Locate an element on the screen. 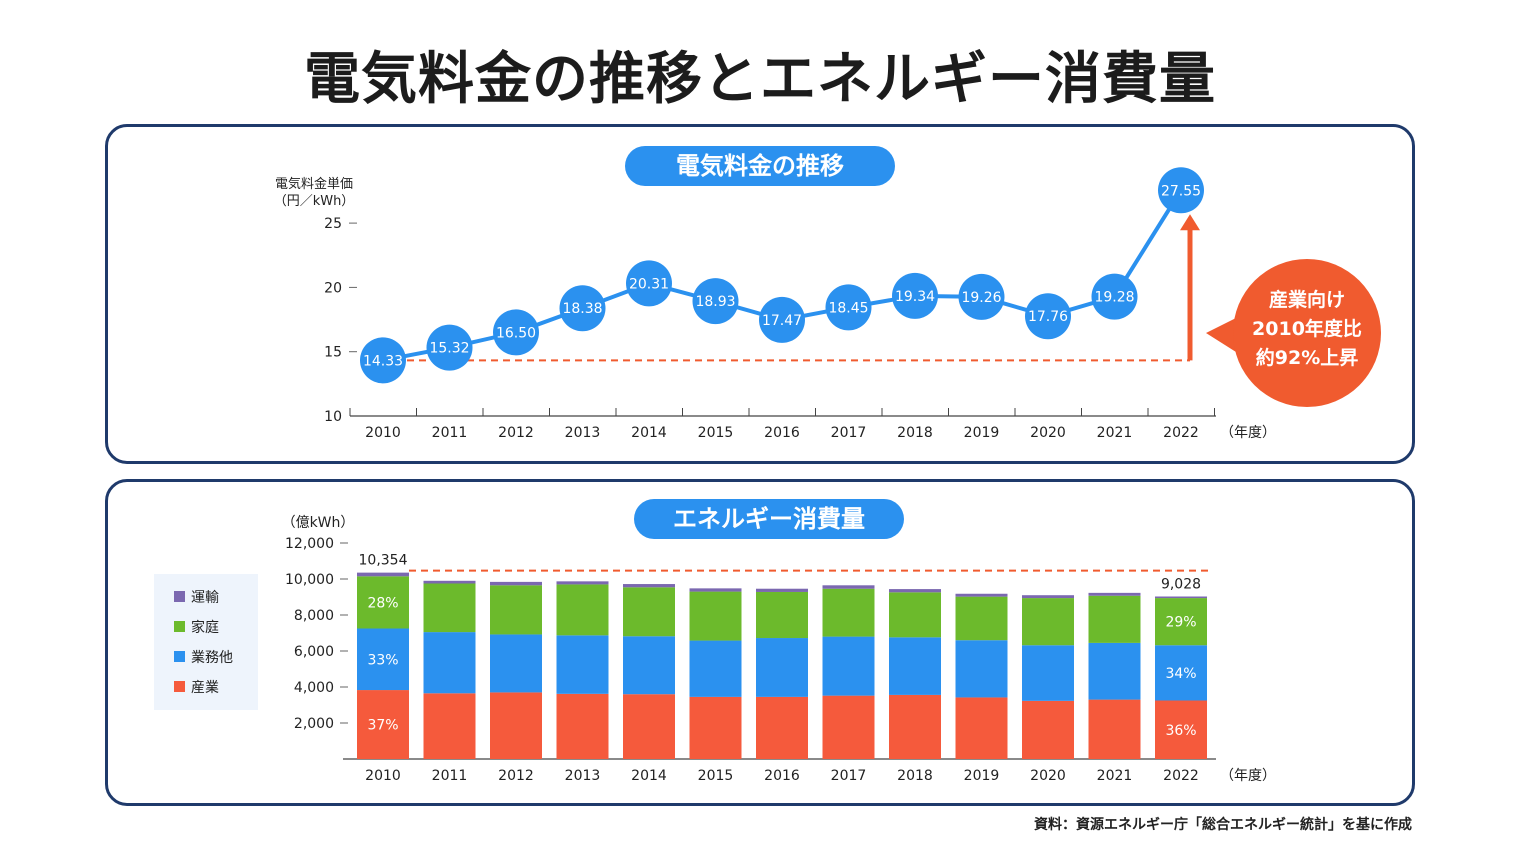  price-point-label: 19.26 is located at coordinates (981, 298).